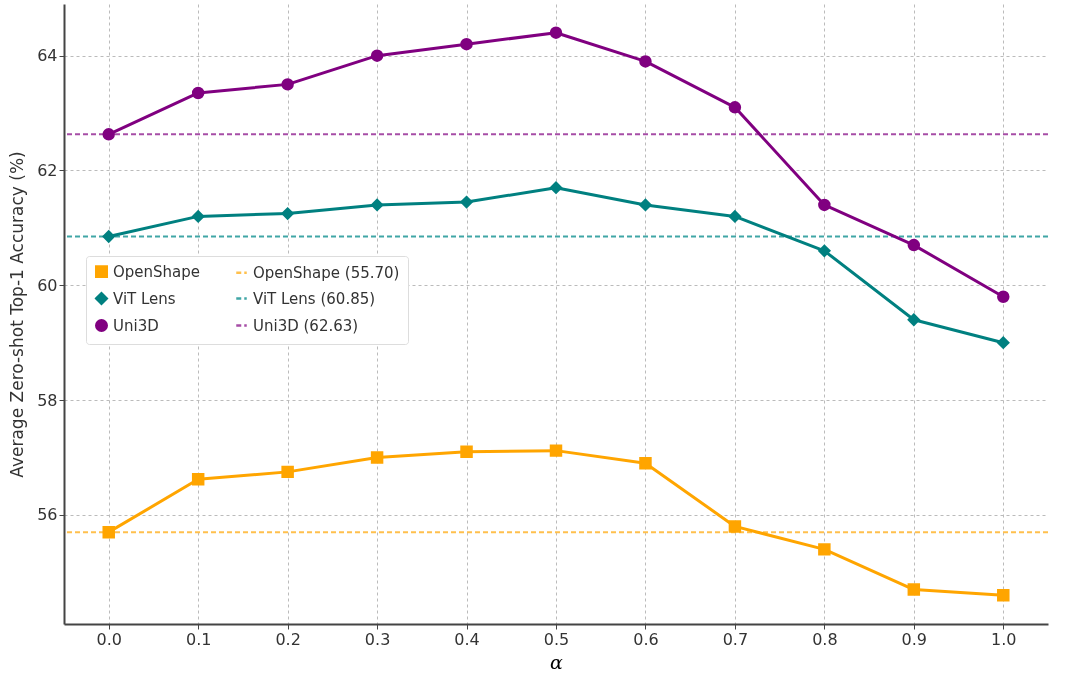 This screenshot has height=693, width=1079. I want to click on legend-label: OpenShape, so click(157, 271).